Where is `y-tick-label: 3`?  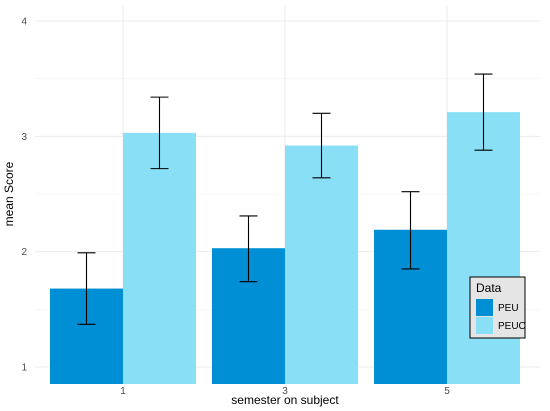
y-tick-label: 3 is located at coordinates (24, 137).